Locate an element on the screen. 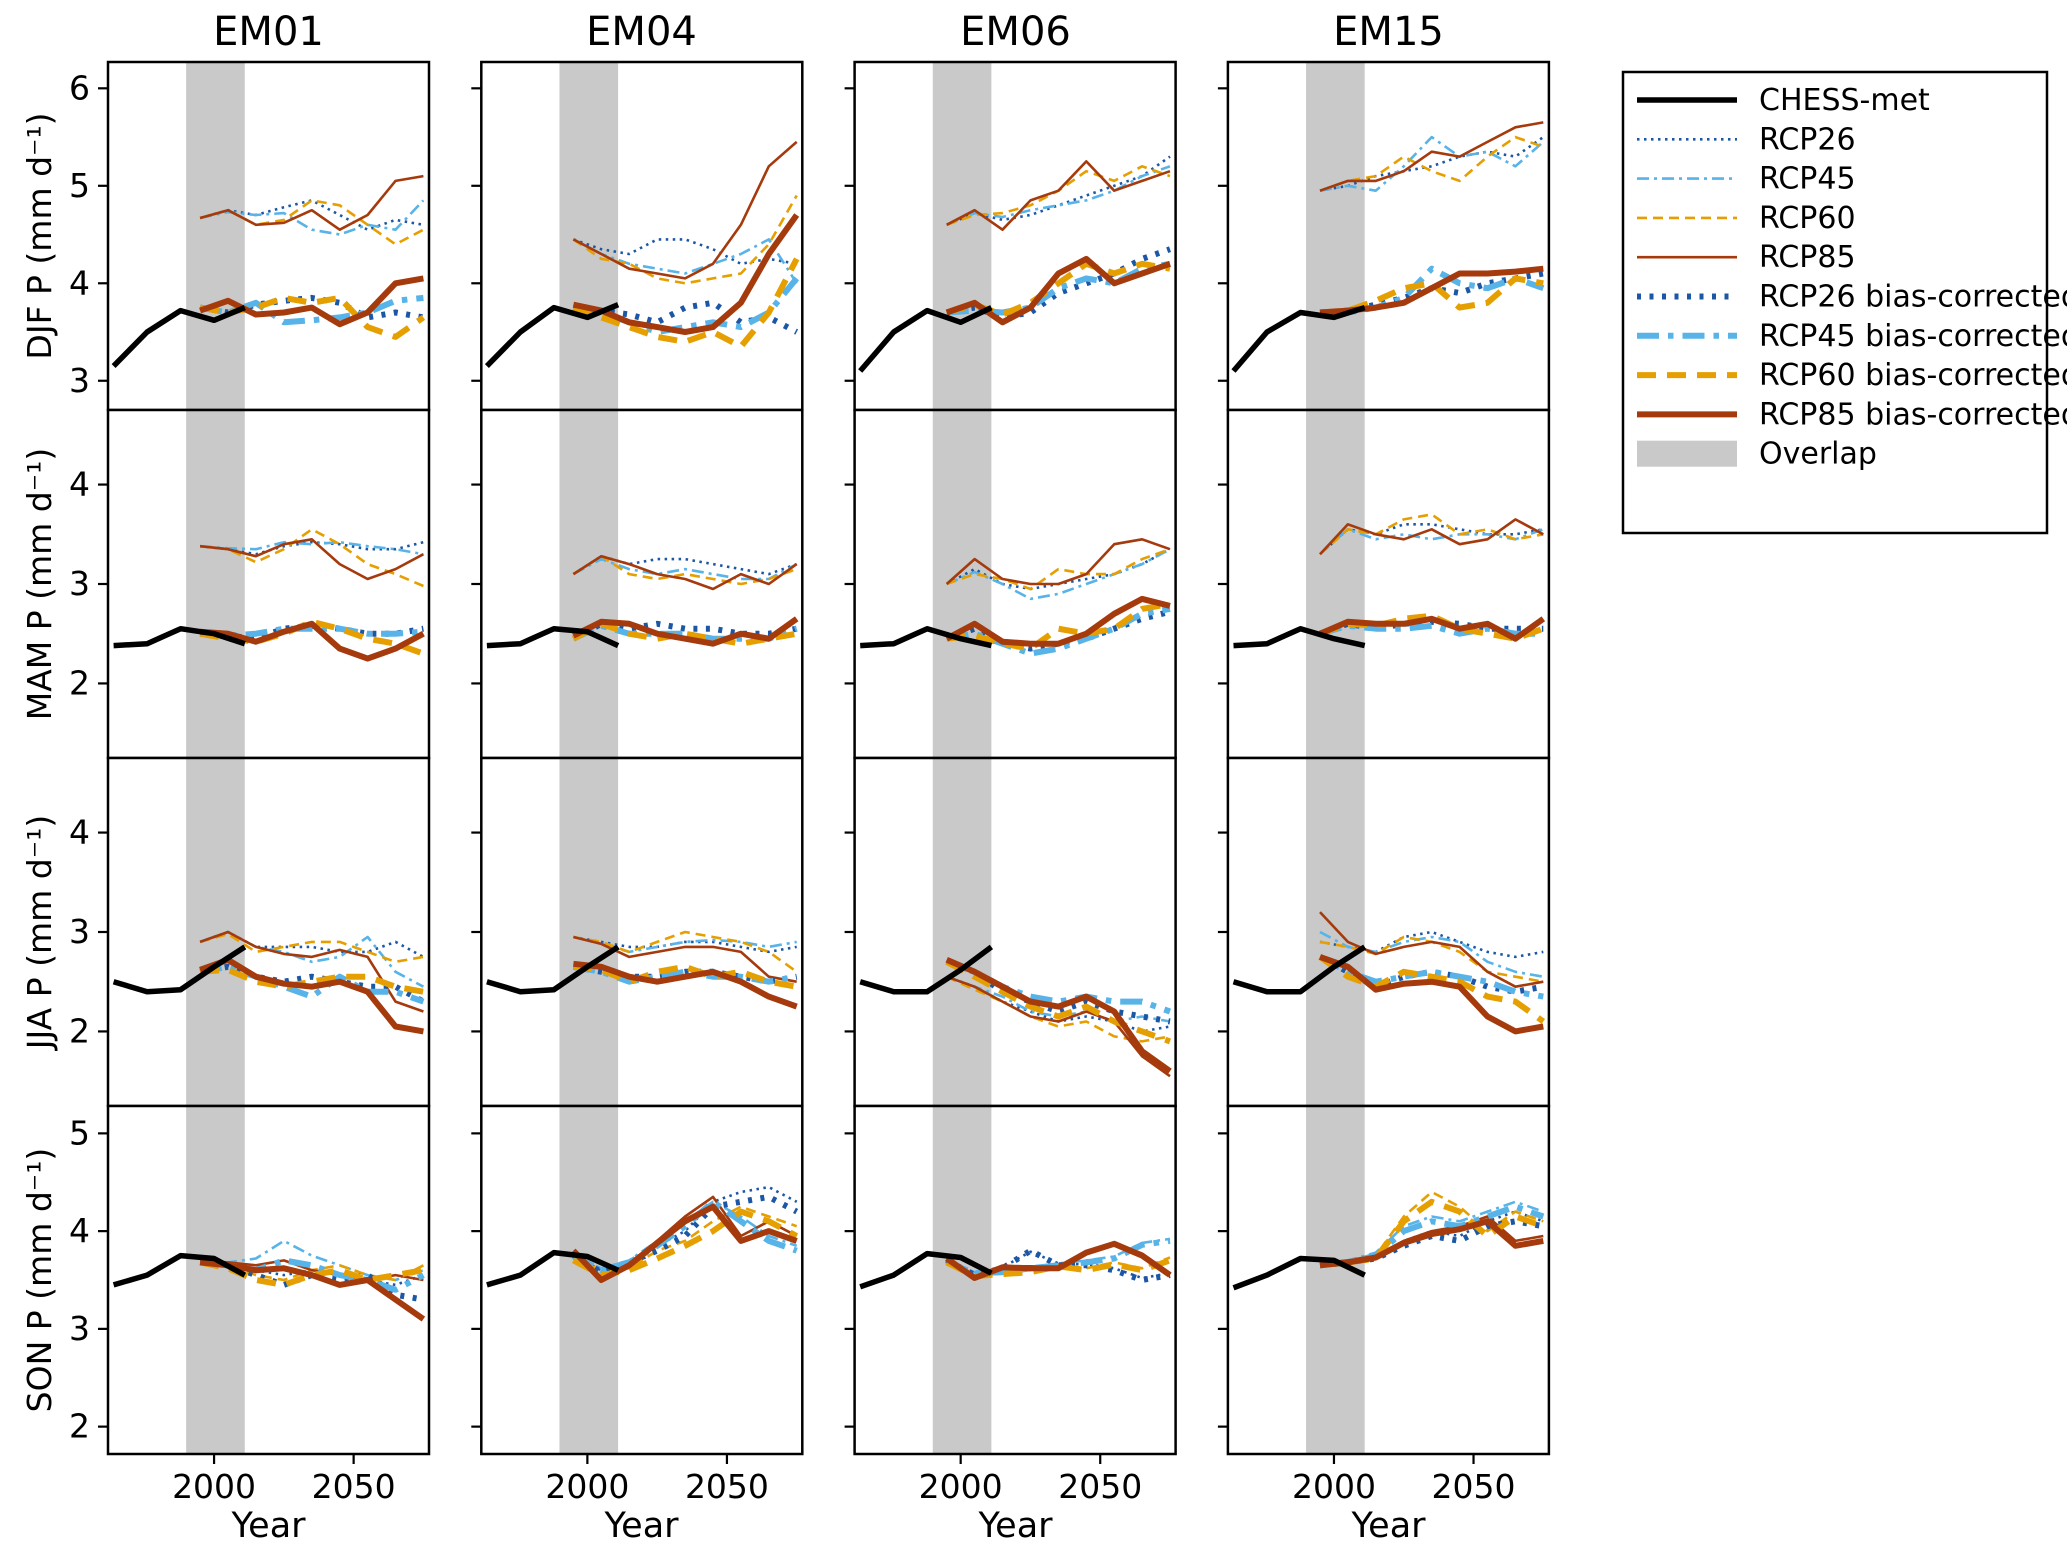 Image resolution: width=2067 pixels, height=1565 pixels. legend-item-rcp85: RCP85 is located at coordinates (1746, 257).